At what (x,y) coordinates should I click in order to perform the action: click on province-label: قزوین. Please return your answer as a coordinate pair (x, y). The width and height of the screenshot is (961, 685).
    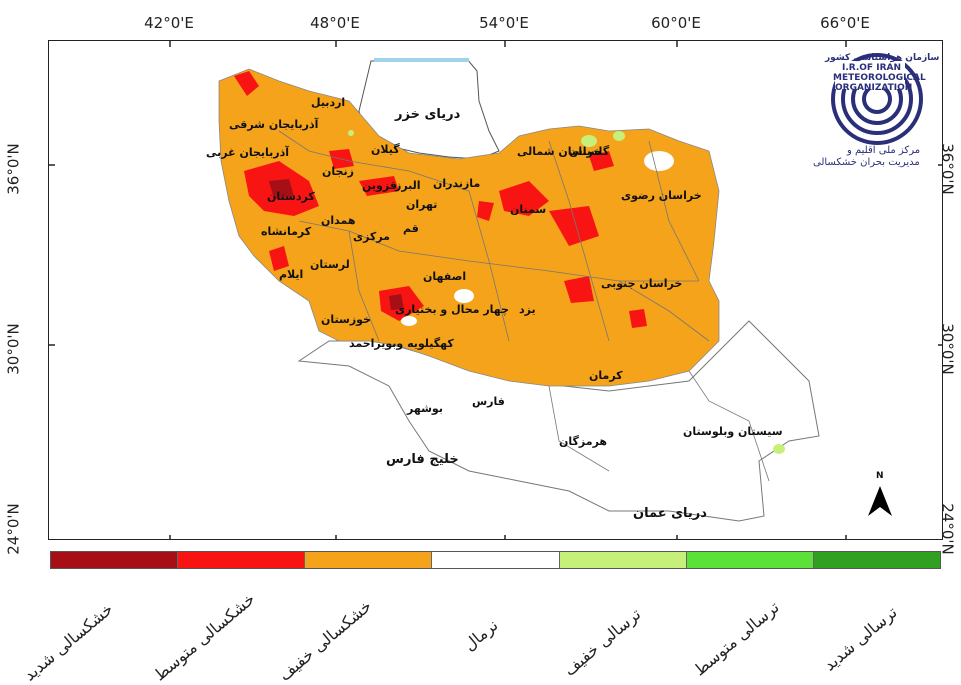
    Looking at the image, I should click on (379, 185).